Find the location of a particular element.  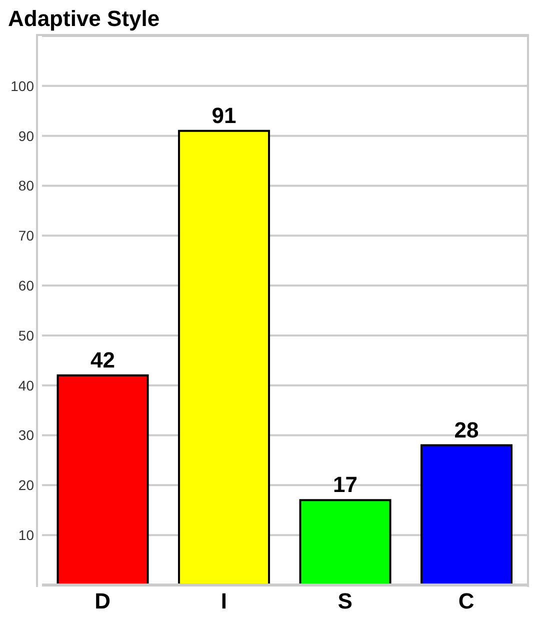

x-tick-label: D is located at coordinates (102, 601).